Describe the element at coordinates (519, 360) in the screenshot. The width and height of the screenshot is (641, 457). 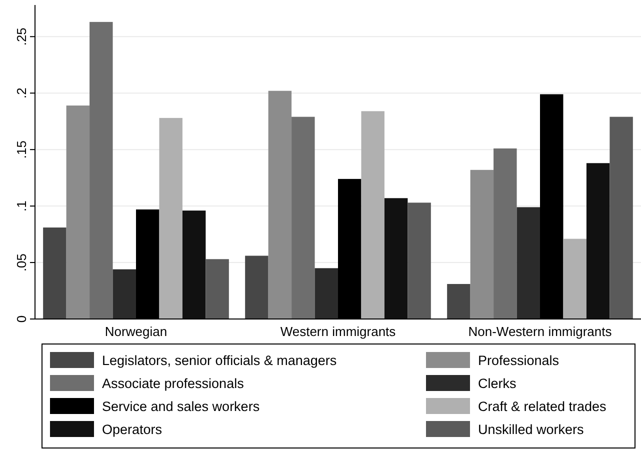
I see `legend-label: Professionals` at that location.